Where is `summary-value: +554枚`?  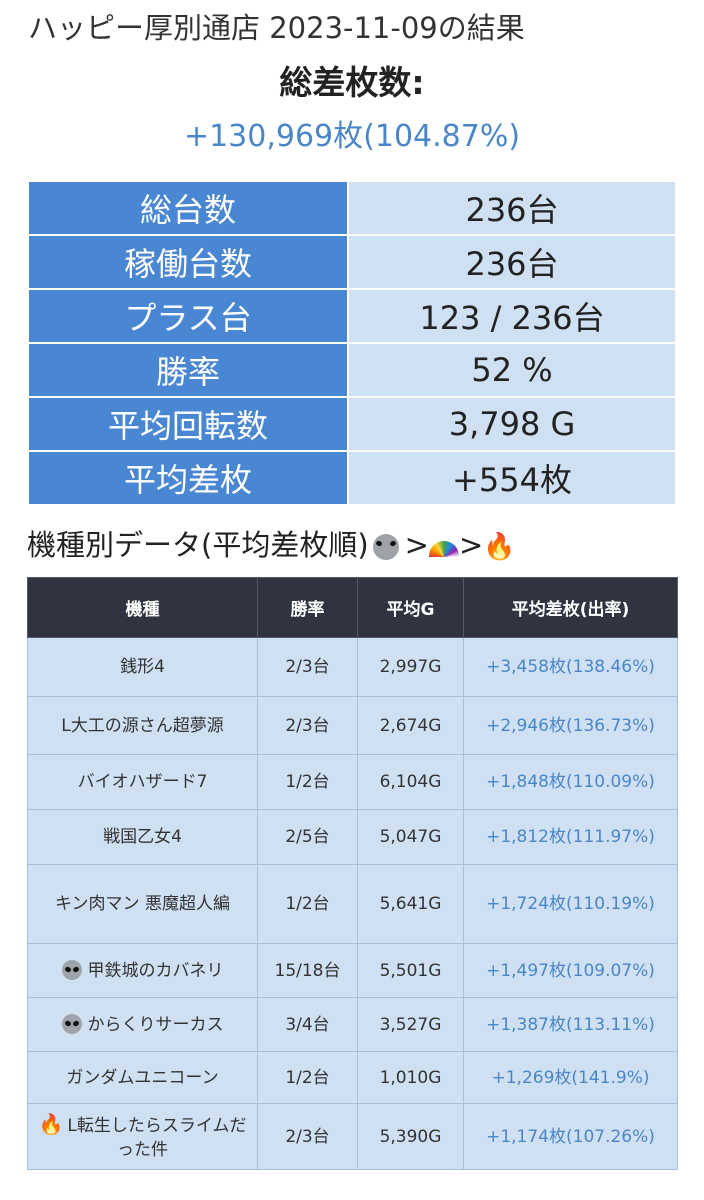
summary-value: +554枚 is located at coordinates (512, 478).